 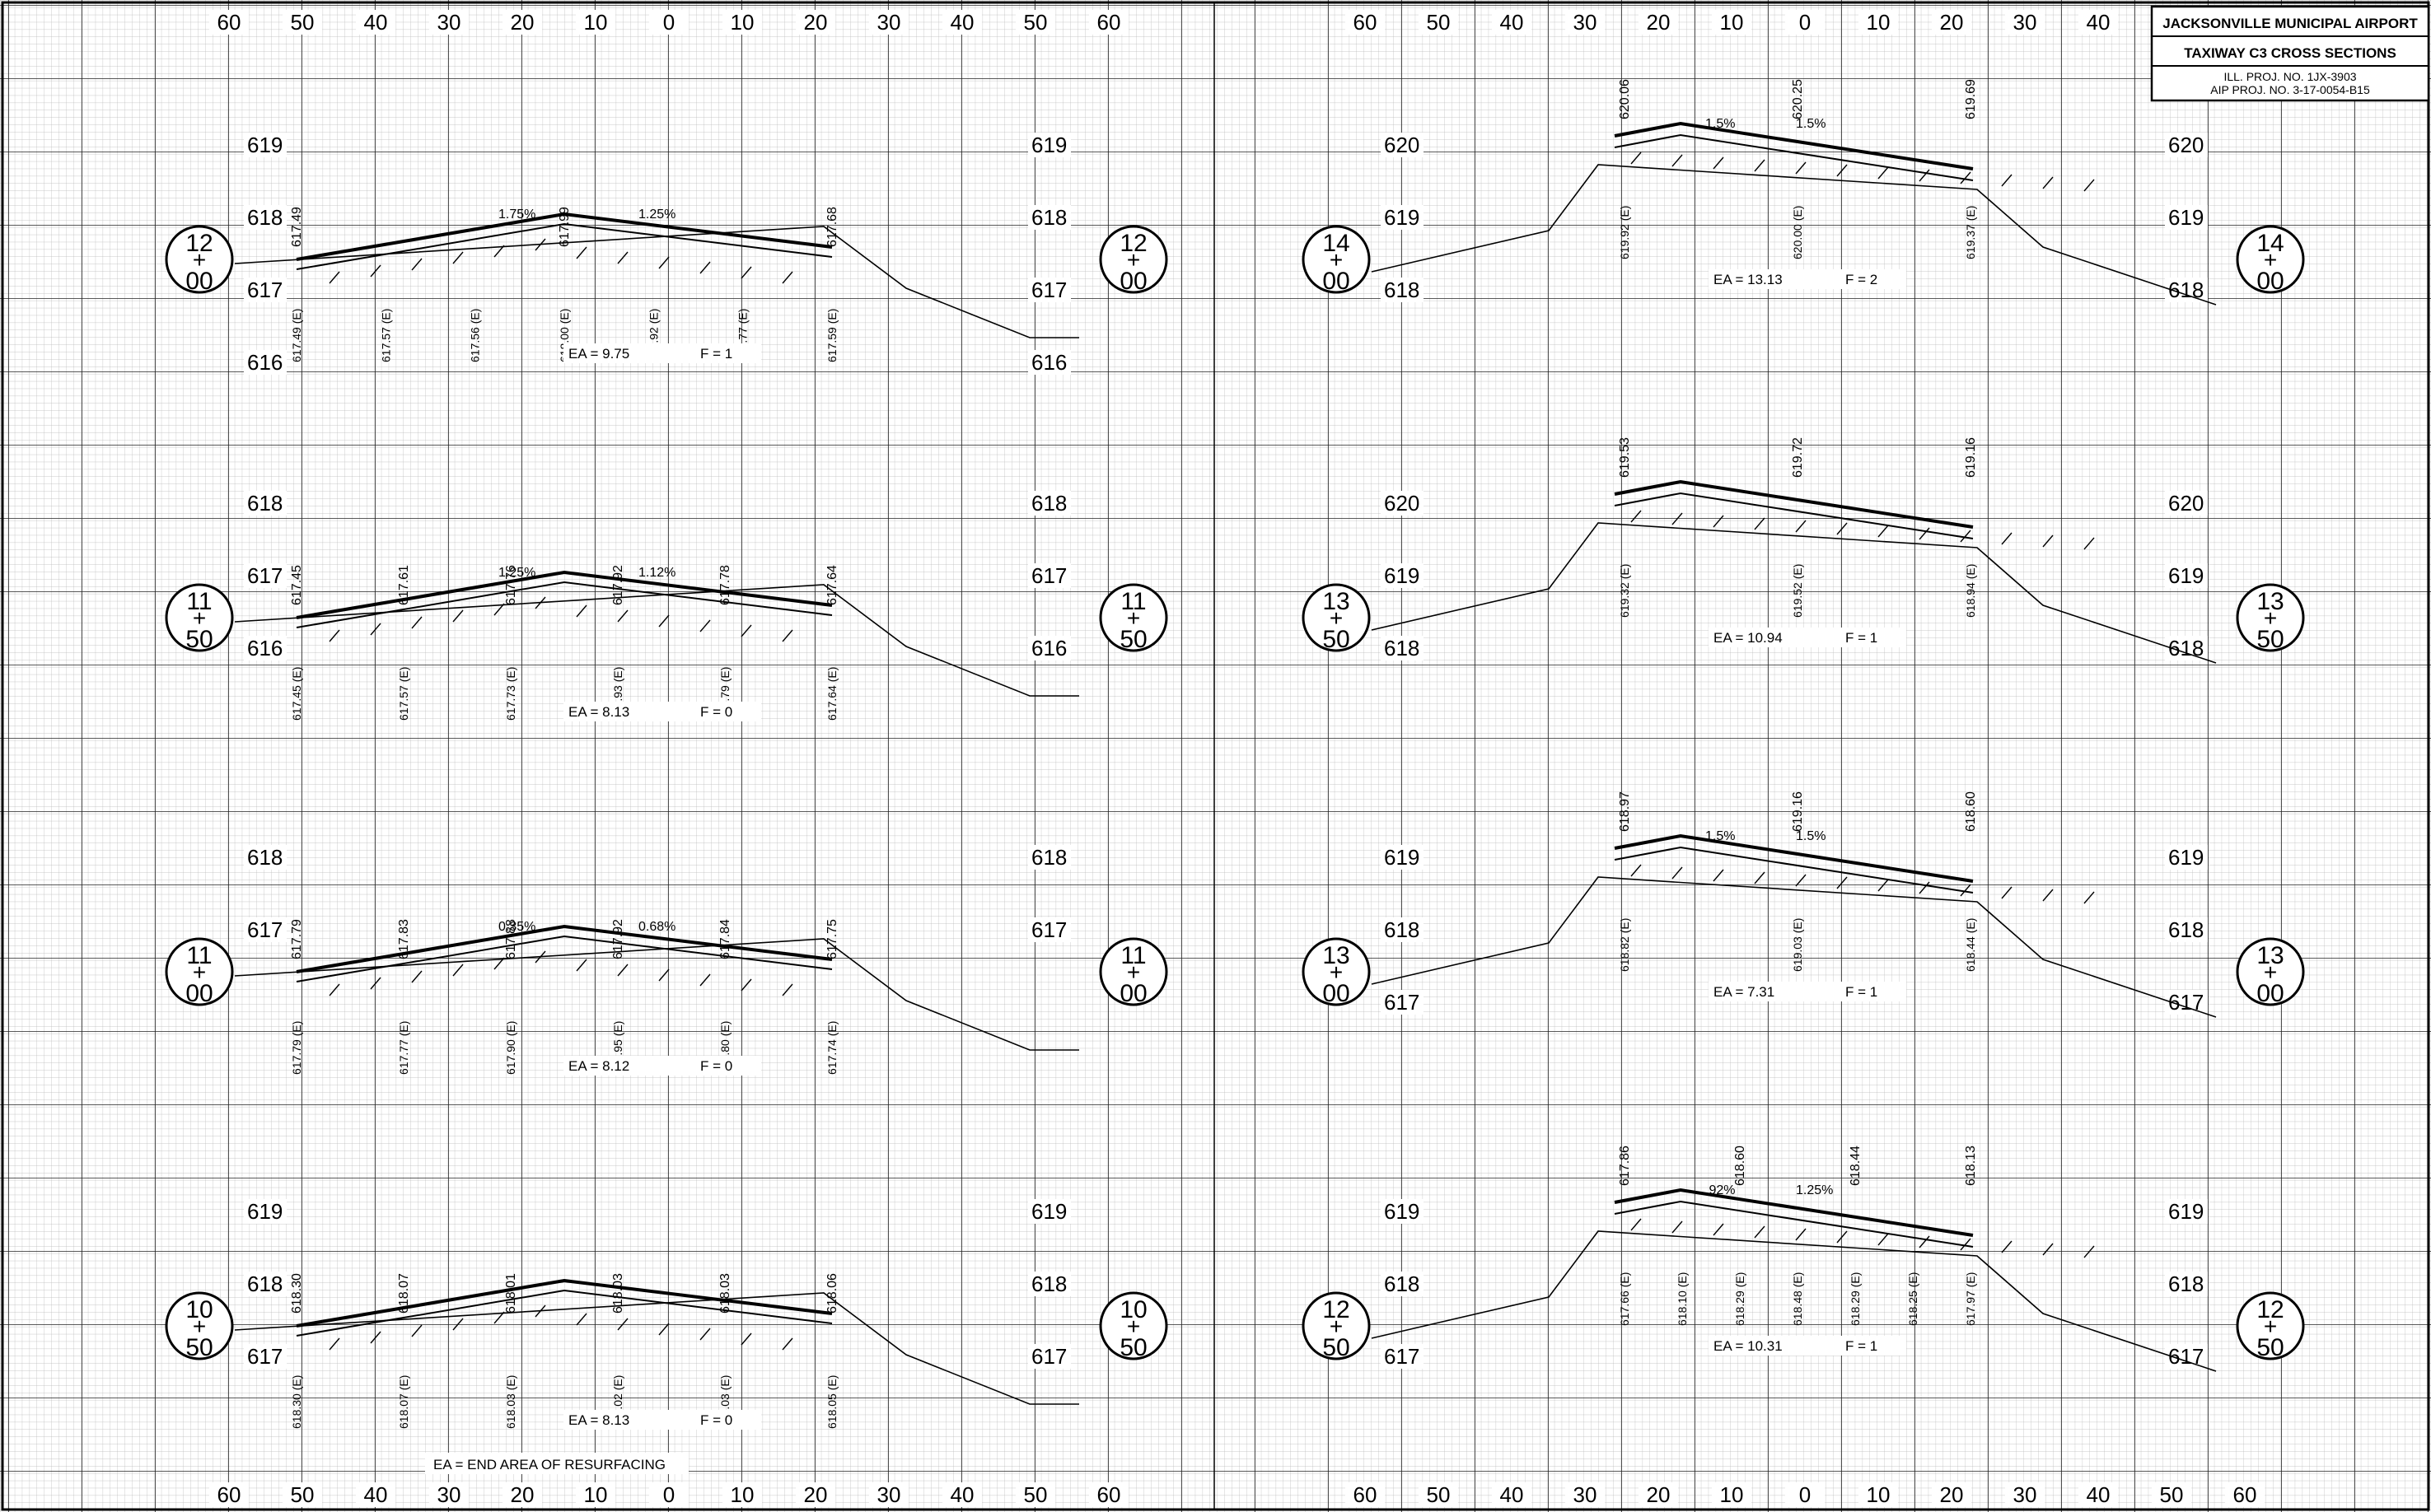 What do you see at coordinates (1797, 232) in the screenshot?
I see `existing-elevation: 620.00 (E)` at bounding box center [1797, 232].